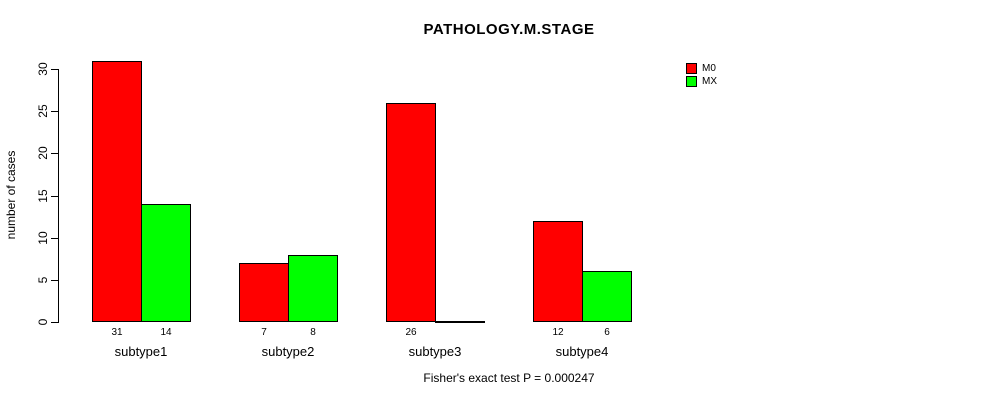 This screenshot has width=990, height=400. What do you see at coordinates (117, 332) in the screenshot?
I see `bar-count-label: 31` at bounding box center [117, 332].